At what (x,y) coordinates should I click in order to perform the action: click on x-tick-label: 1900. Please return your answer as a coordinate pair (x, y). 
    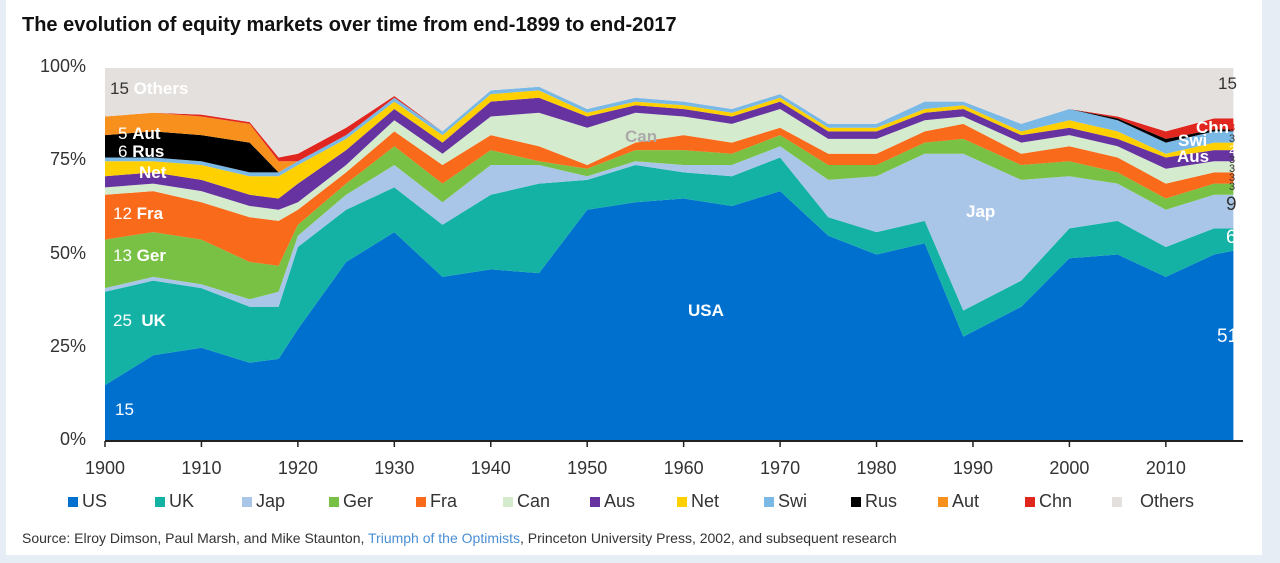
    Looking at the image, I should click on (105, 468).